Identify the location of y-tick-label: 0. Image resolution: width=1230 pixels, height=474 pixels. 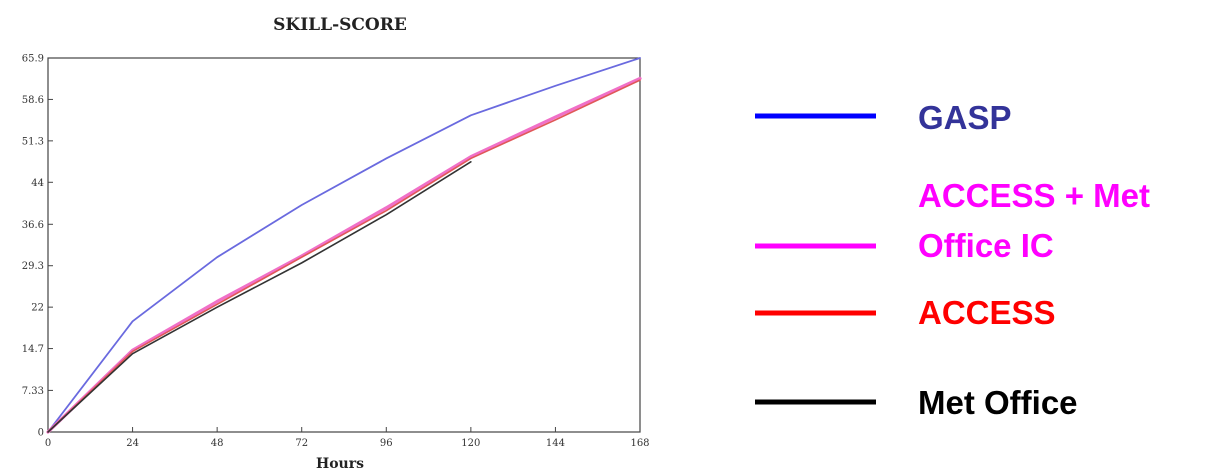
(41, 433).